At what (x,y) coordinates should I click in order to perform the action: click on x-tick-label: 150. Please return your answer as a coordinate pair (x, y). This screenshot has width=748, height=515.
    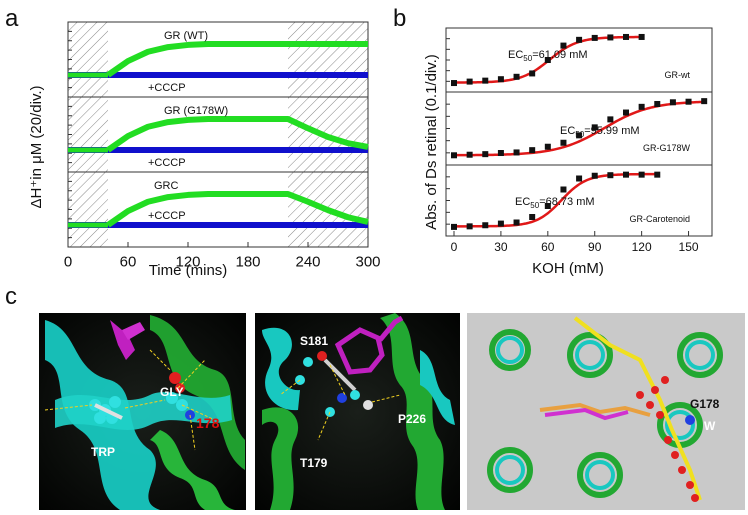
    Looking at the image, I should click on (689, 247).